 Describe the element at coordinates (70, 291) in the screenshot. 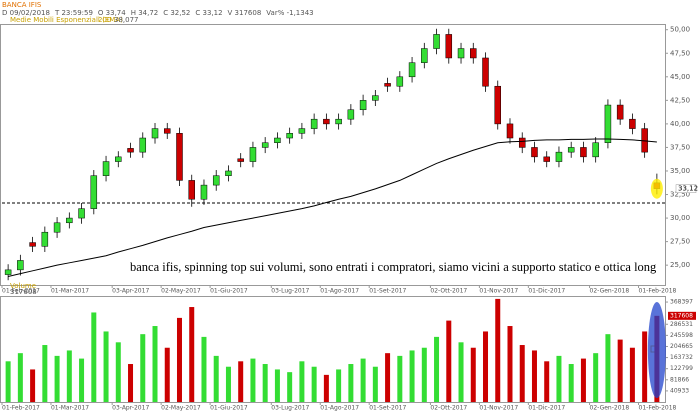

I see `x-tick-label: 01-Mar-2017` at that location.